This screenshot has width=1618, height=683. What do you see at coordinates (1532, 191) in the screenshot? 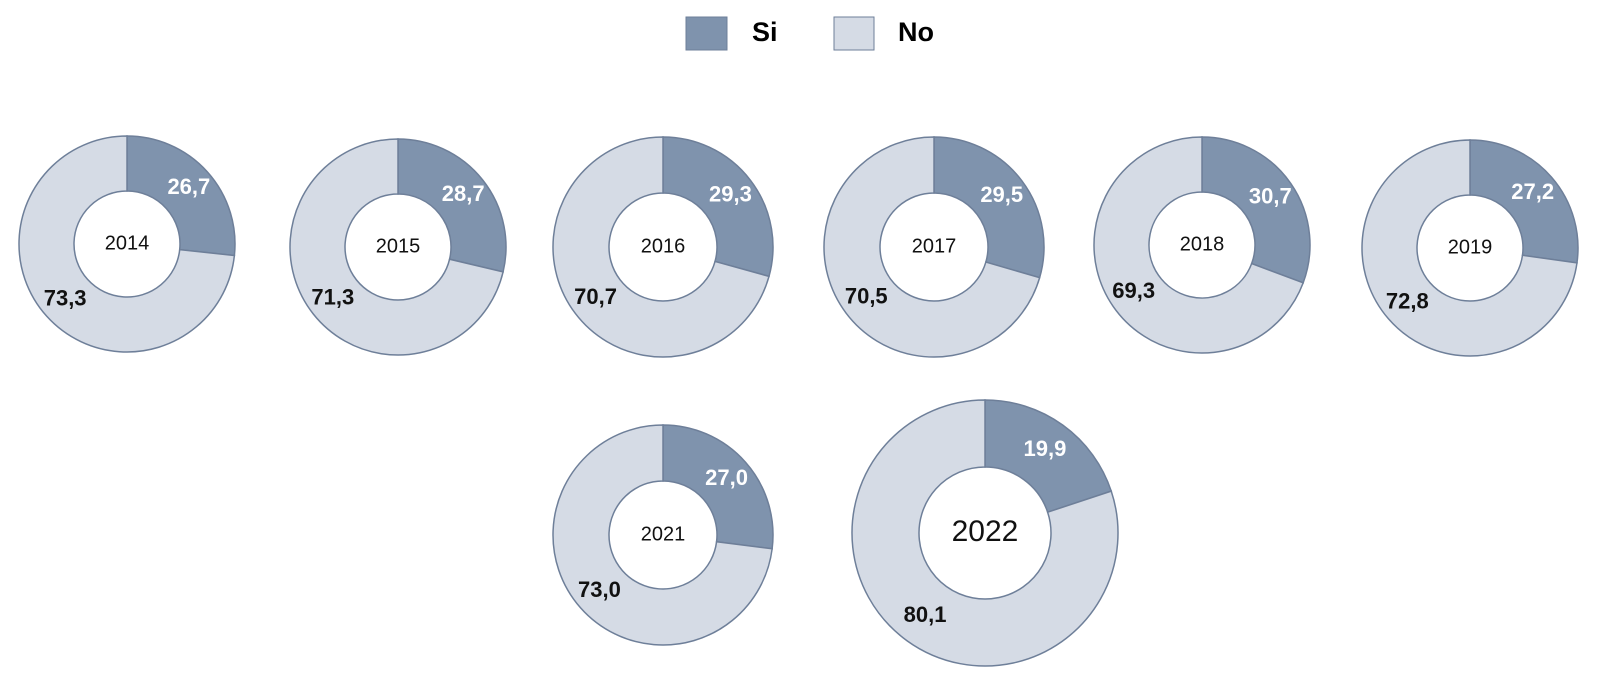
I see `value-label: 27,2` at bounding box center [1532, 191].